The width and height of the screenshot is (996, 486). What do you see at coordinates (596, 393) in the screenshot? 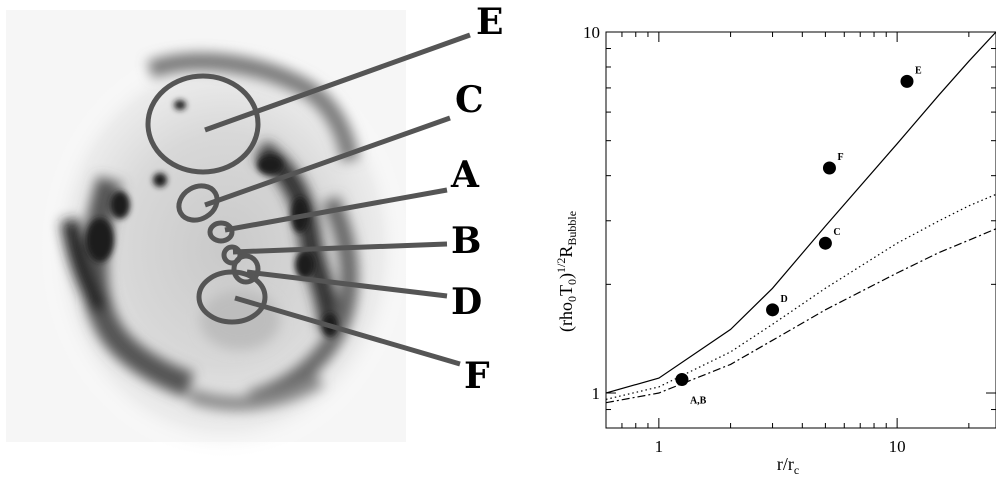
I see `y-tick-label: 1` at bounding box center [596, 393].